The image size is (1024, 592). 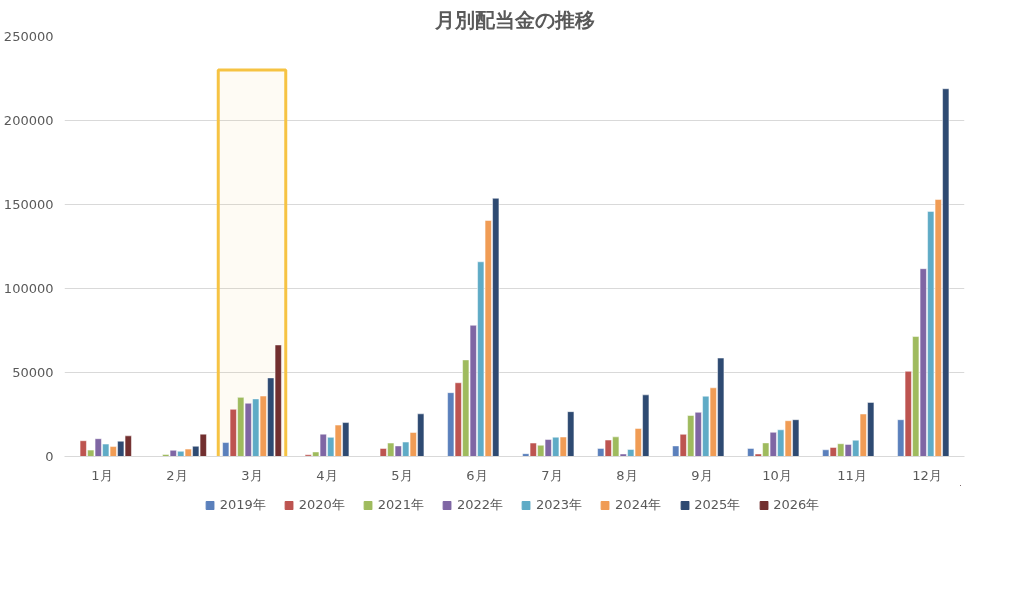 What do you see at coordinates (777, 475) in the screenshot?
I see `x-tick-label: 10月` at bounding box center [777, 475].